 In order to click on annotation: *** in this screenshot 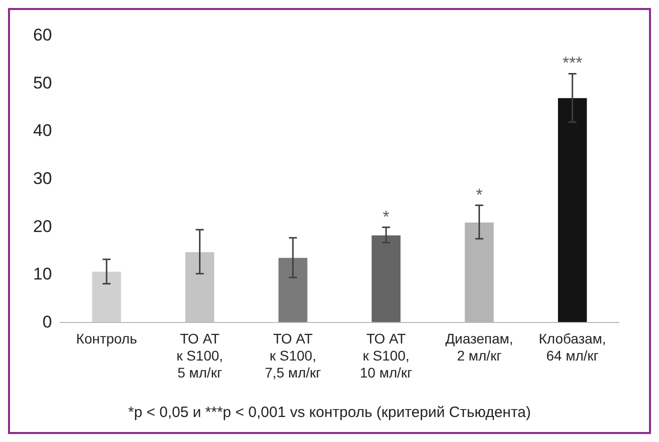, I will do `click(572, 63)`.